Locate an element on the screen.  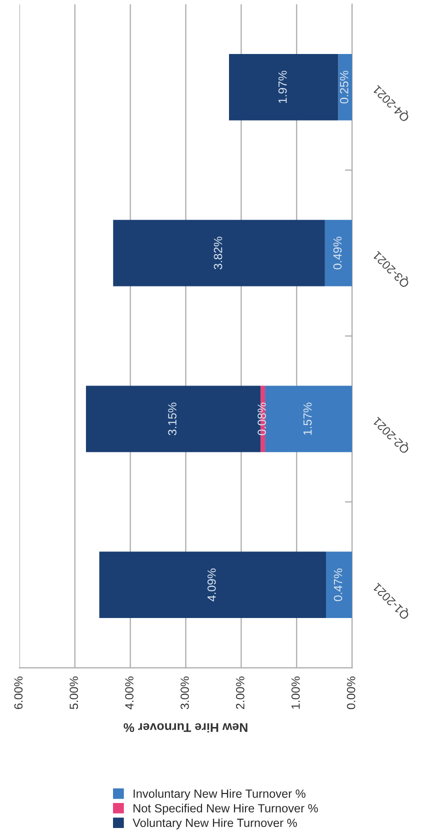
data-label: 0.47% is located at coordinates (338, 585).